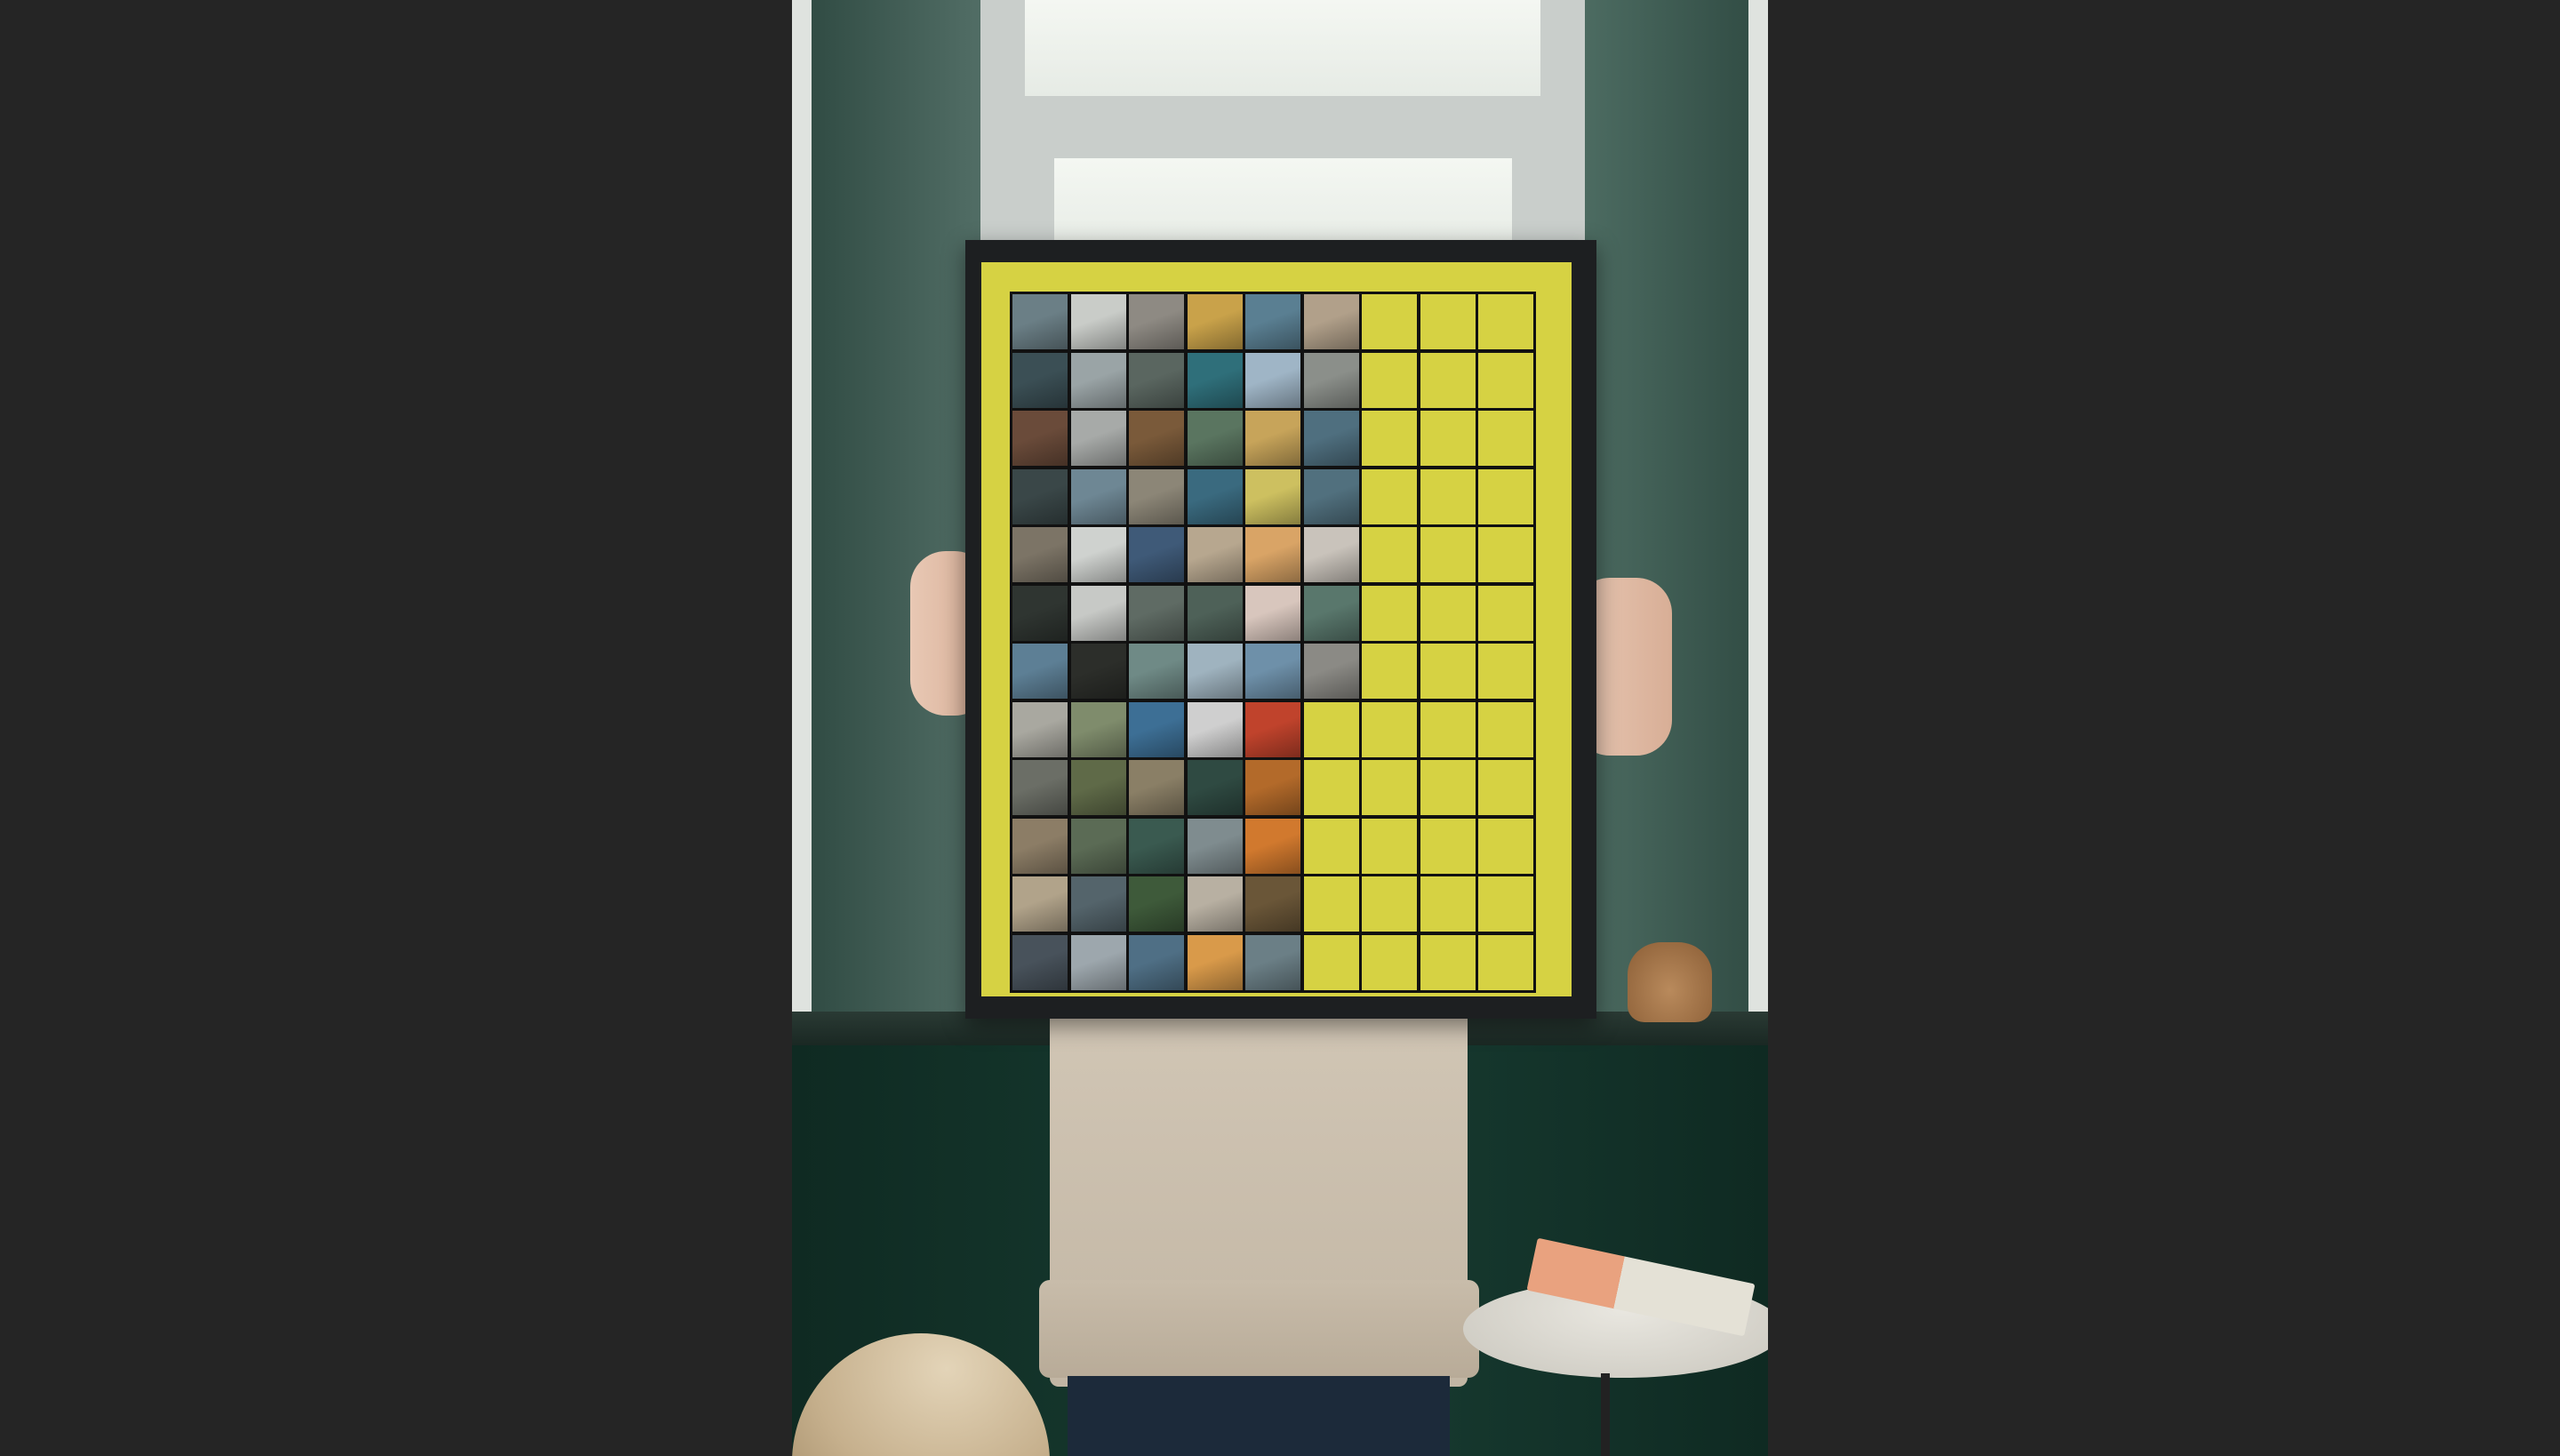 Image resolution: width=2560 pixels, height=1456 pixels. I want to click on jeans, so click(1259, 1416).